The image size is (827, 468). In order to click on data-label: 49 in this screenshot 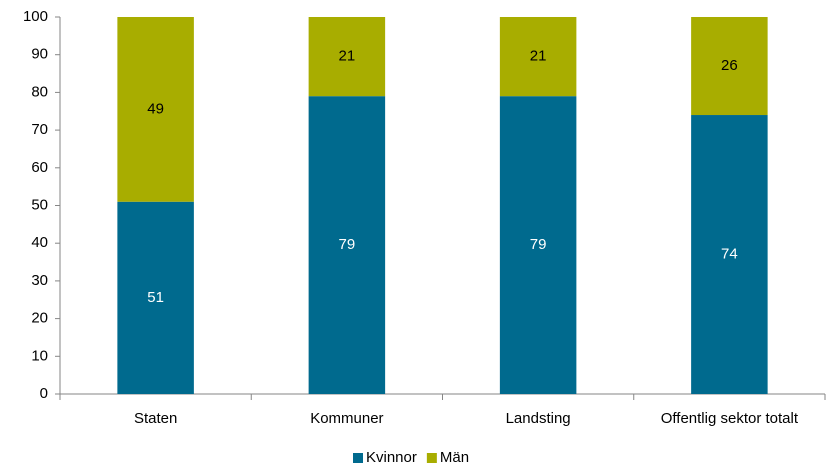, I will do `click(155, 108)`.